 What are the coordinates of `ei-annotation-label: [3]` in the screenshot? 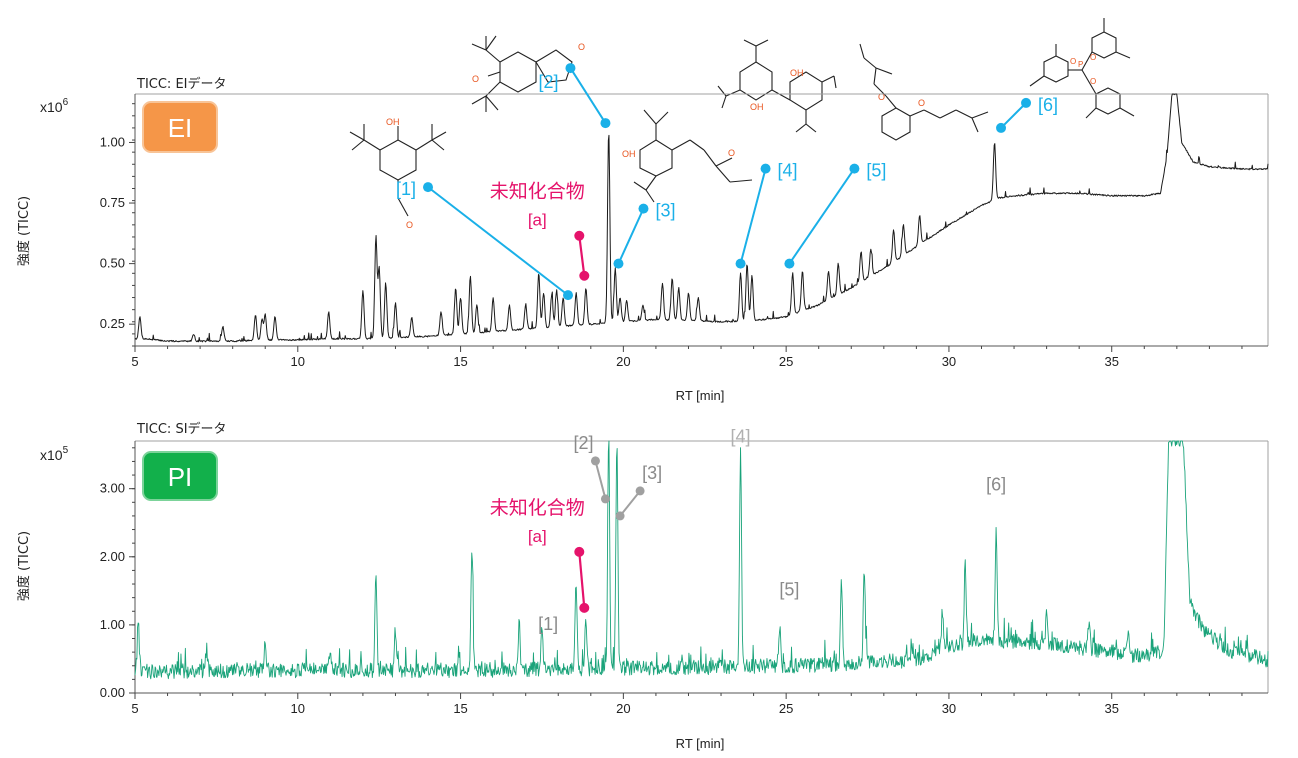 It's located at (665, 211).